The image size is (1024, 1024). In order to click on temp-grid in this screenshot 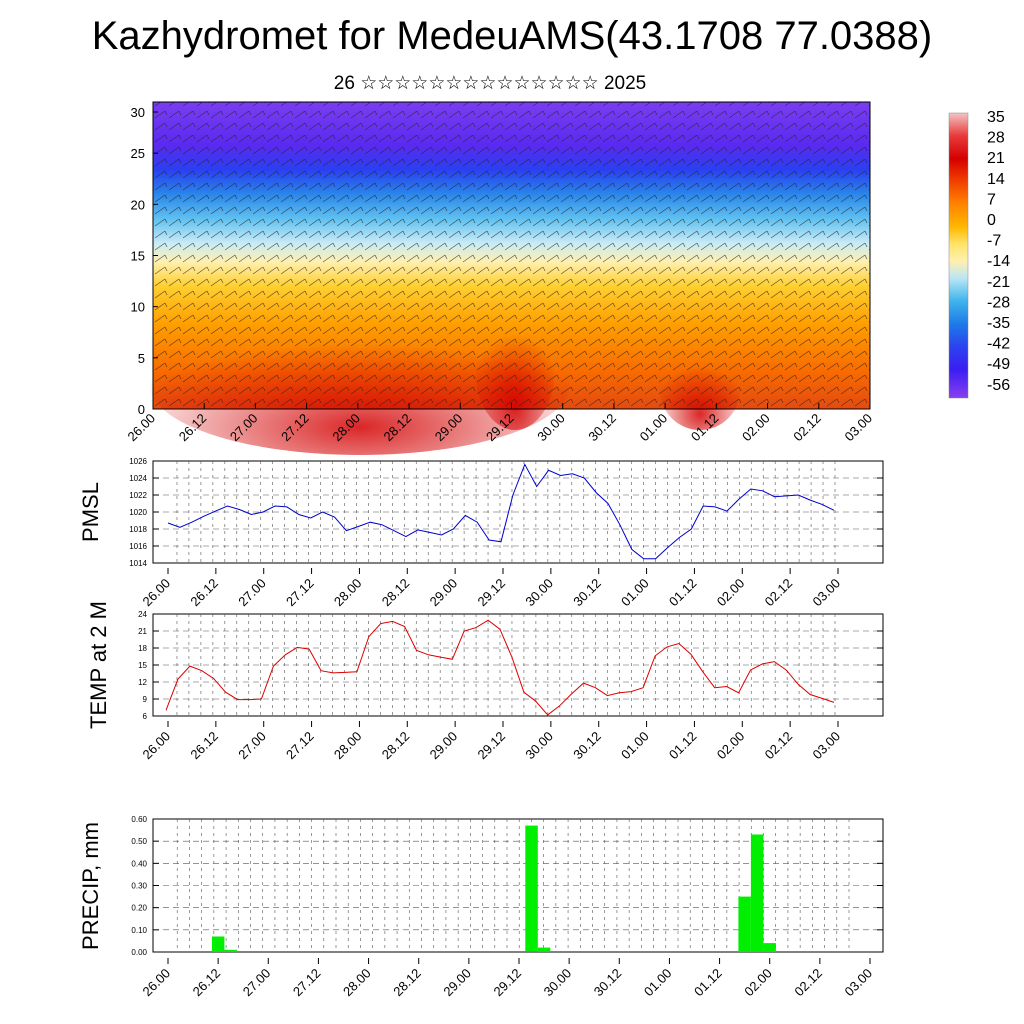, I will do `click(518, 665)`.